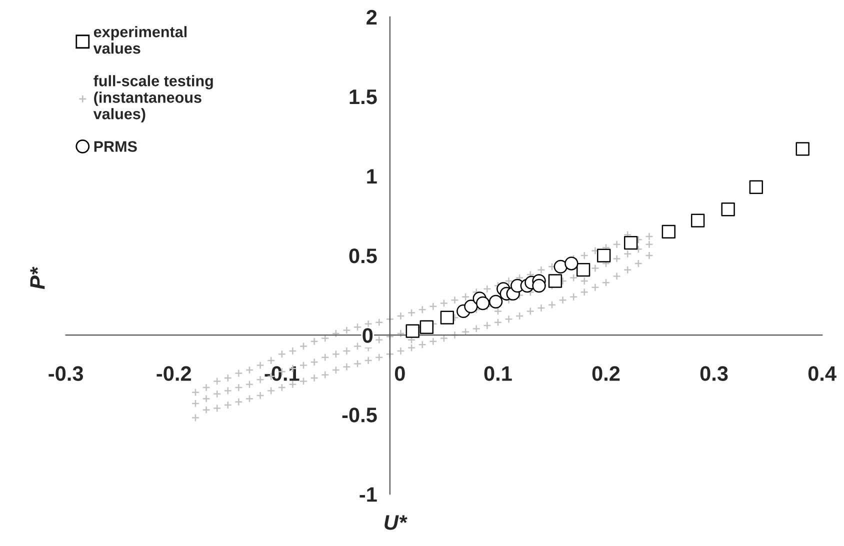 This screenshot has height=546, width=844. Describe the element at coordinates (359, 415) in the screenshot. I see `y-tick-label: -0.5` at that location.